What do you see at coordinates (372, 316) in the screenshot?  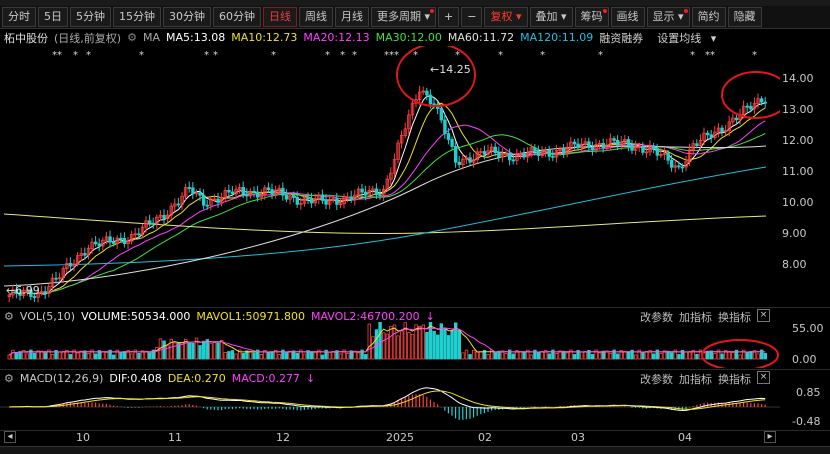 I see `mavol2-value: MAVOL2:46700.200 ↓` at bounding box center [372, 316].